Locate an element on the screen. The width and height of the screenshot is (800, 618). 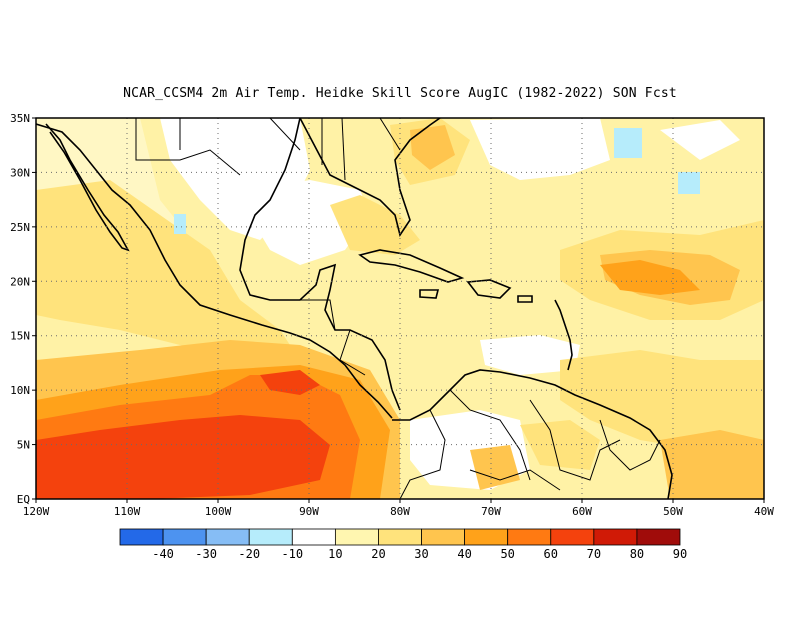
lon-tick-label: 100W is located at coordinates (218, 511).